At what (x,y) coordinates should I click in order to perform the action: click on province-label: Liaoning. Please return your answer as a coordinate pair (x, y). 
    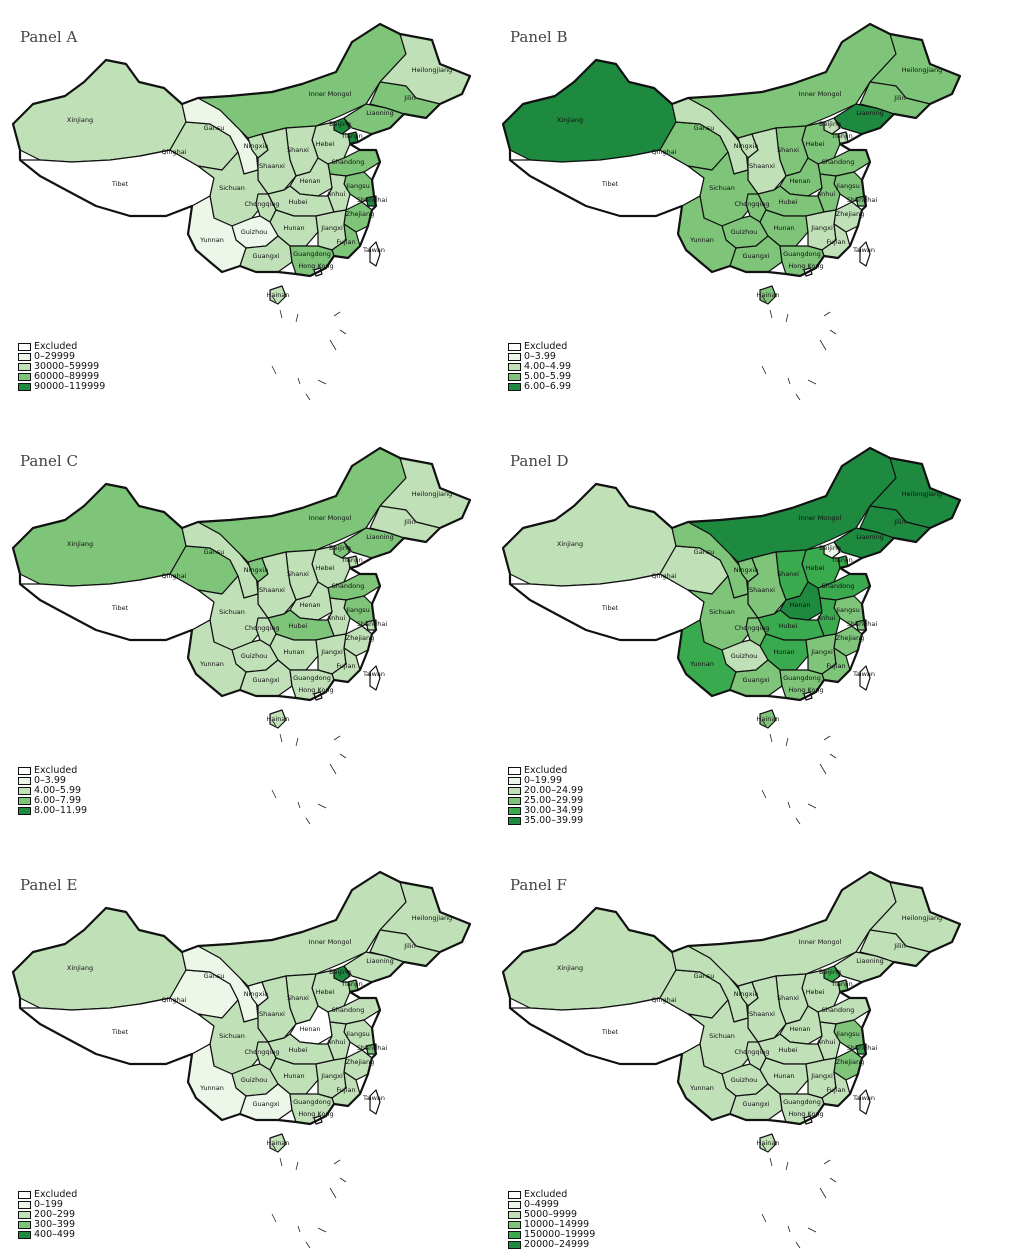
    Looking at the image, I should click on (870, 113).